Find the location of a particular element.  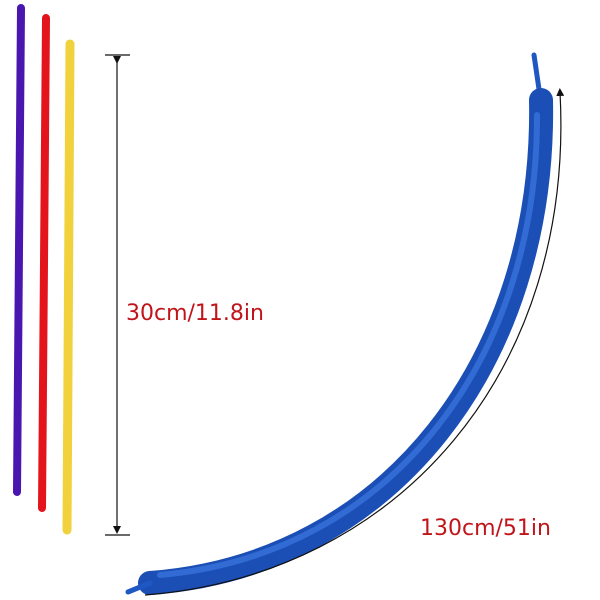

dimension-line is located at coordinates (117, 295).